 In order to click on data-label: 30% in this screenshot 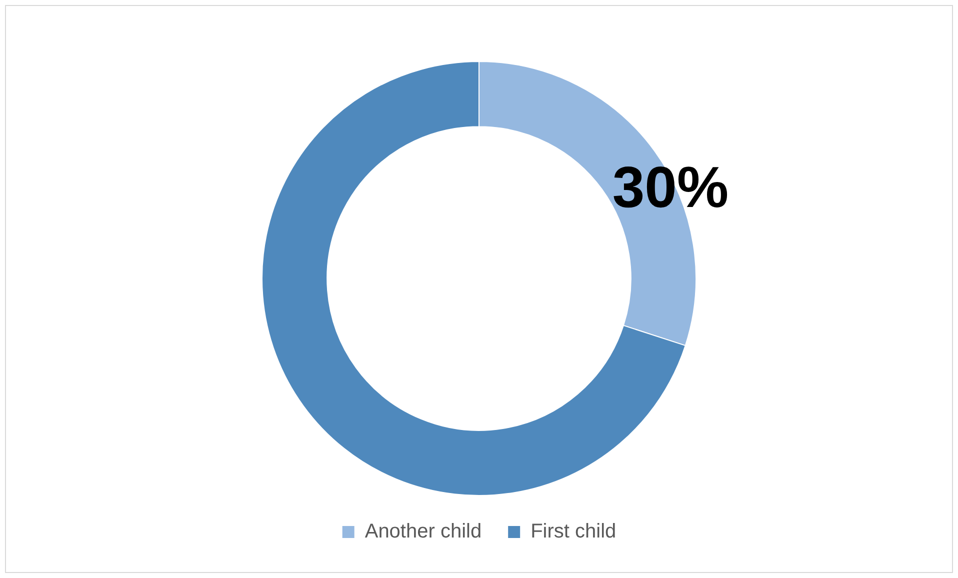, I will do `click(670, 187)`.